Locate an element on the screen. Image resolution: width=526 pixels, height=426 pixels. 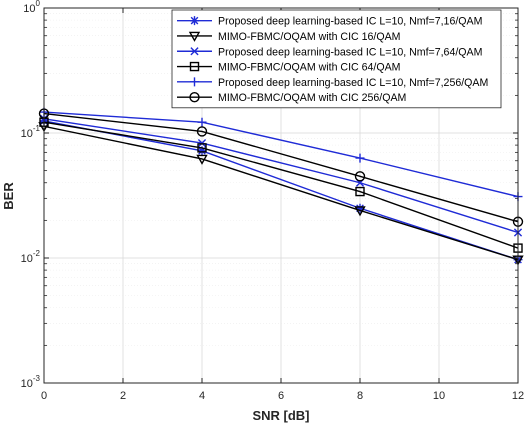
y-axis-label: BER is located at coordinates (8, 196).